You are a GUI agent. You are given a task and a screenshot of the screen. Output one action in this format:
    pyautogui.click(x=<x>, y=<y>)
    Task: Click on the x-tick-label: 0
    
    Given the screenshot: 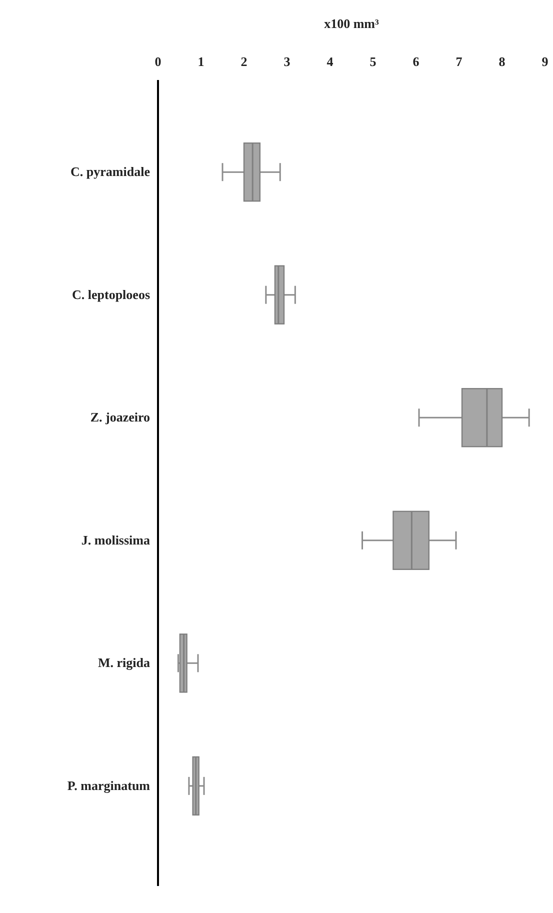 What is the action you would take?
    pyautogui.click(x=158, y=61)
    